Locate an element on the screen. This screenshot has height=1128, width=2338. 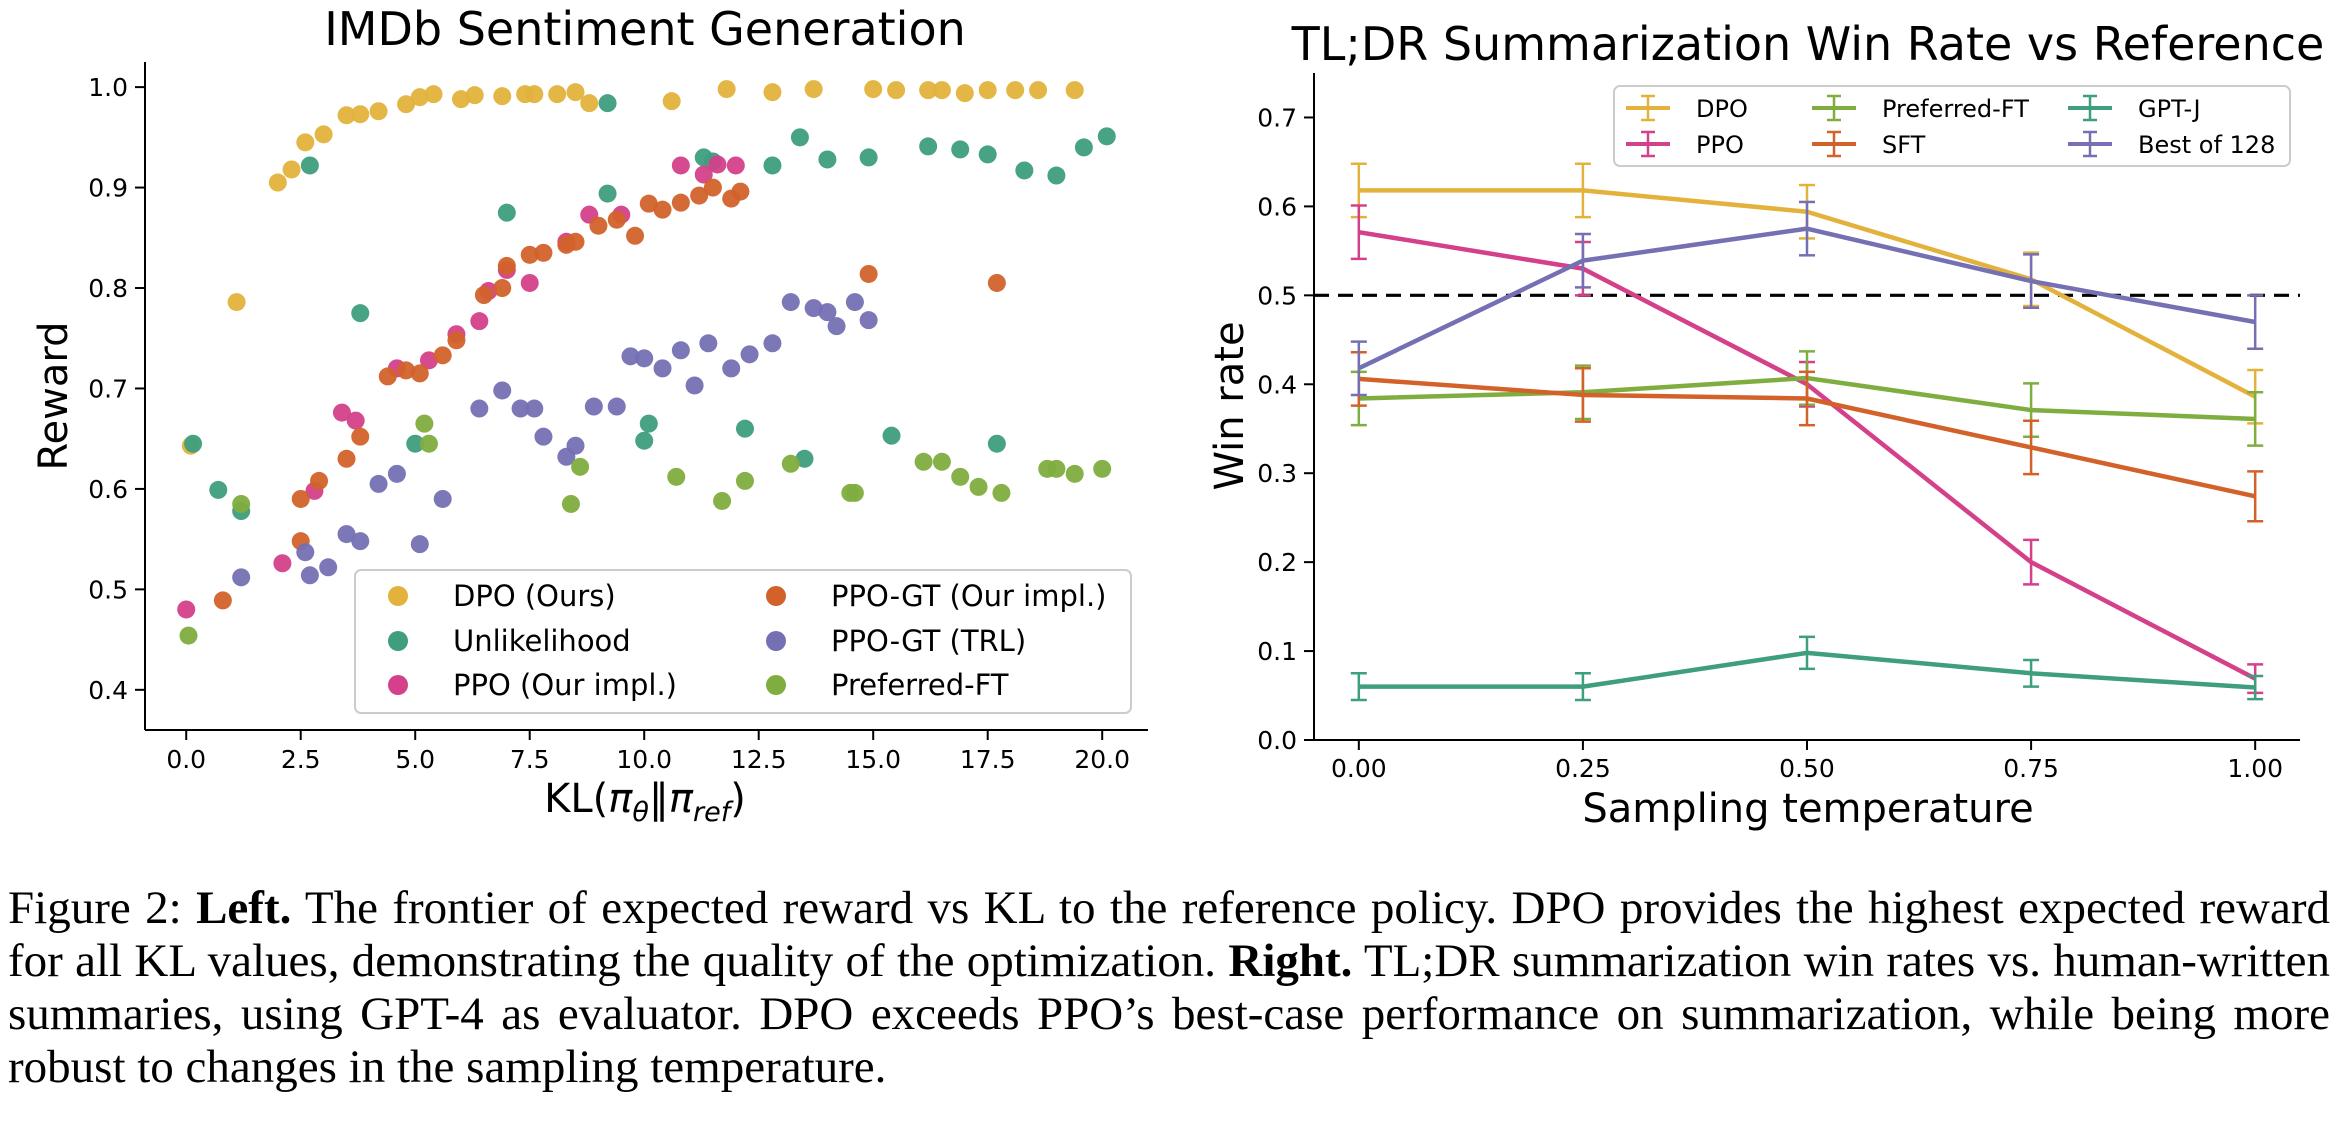
tldr-y-tick-label: 0.4 is located at coordinates (1277, 384).